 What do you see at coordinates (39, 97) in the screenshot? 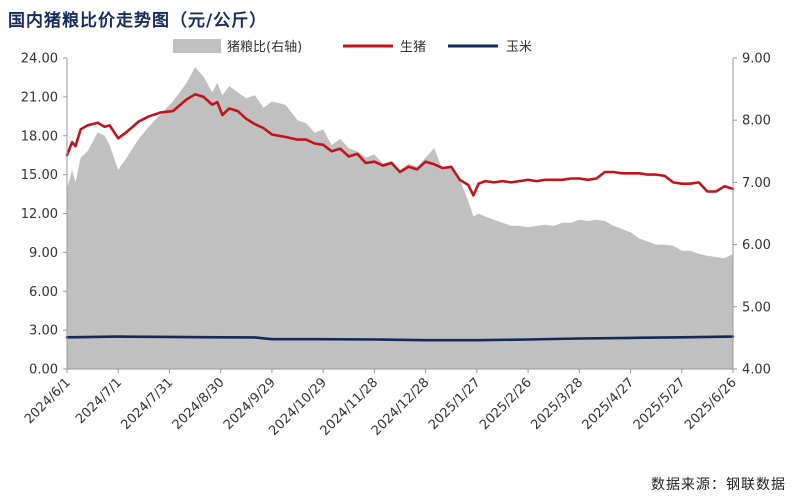
I see `y-left-tick-label: 21.00` at bounding box center [39, 97].